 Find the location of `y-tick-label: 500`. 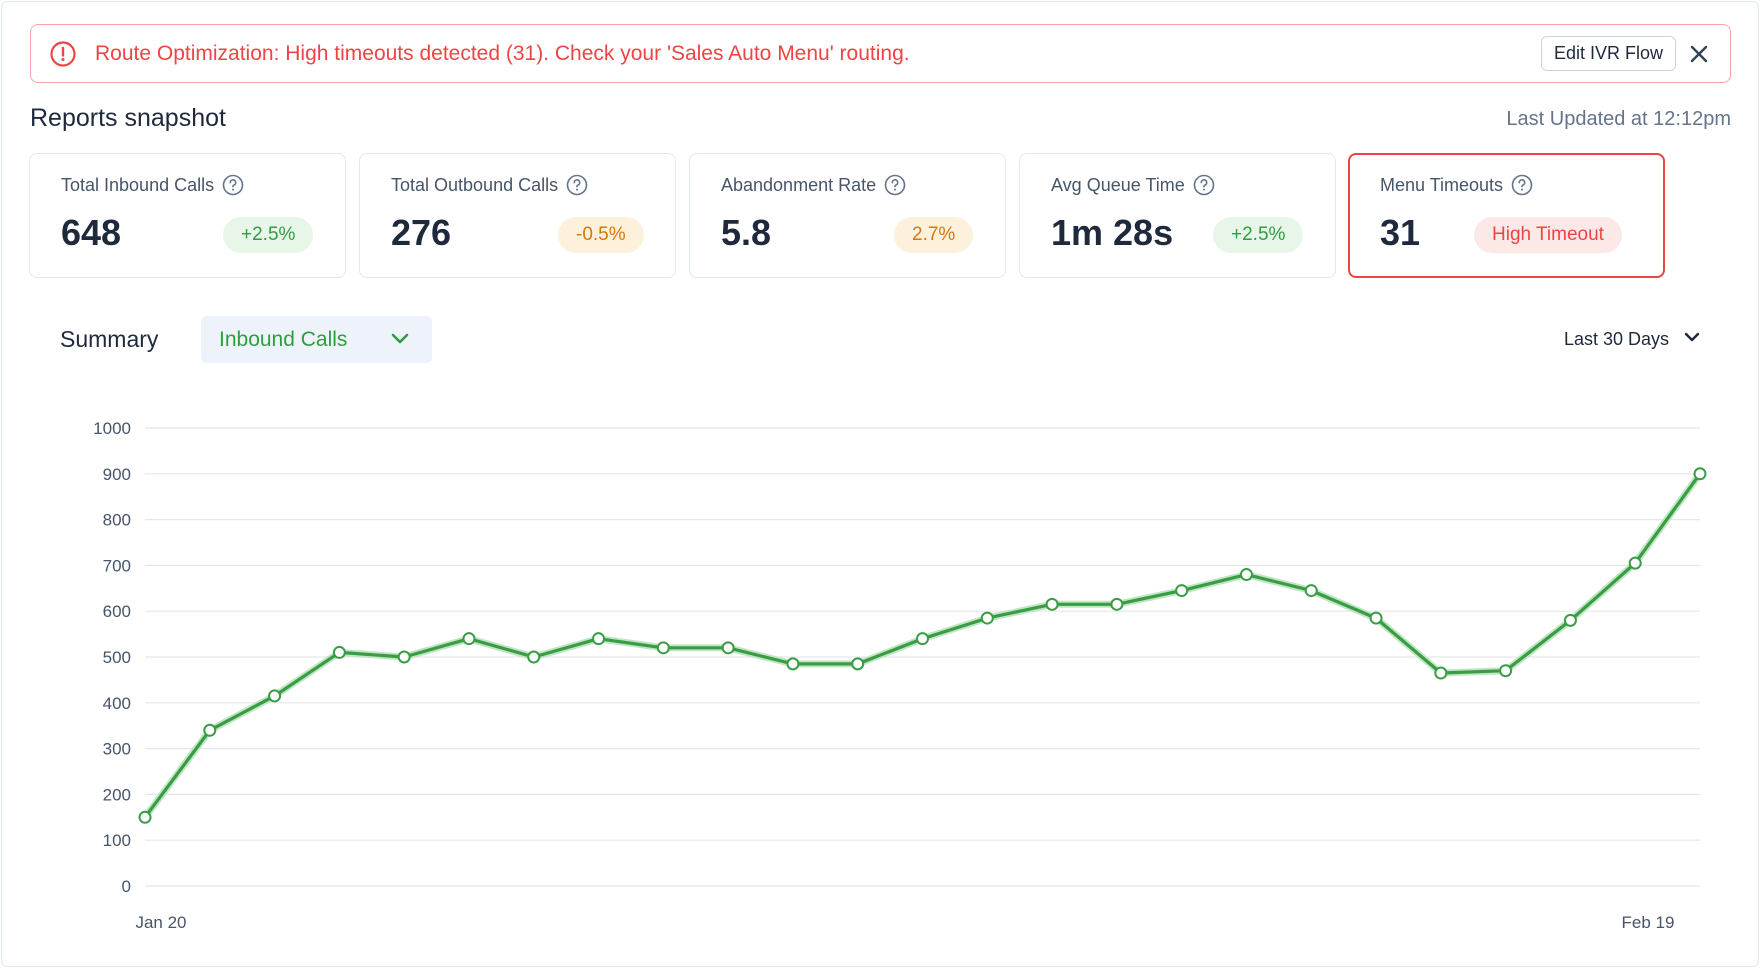

y-tick-label: 500 is located at coordinates (117, 657).